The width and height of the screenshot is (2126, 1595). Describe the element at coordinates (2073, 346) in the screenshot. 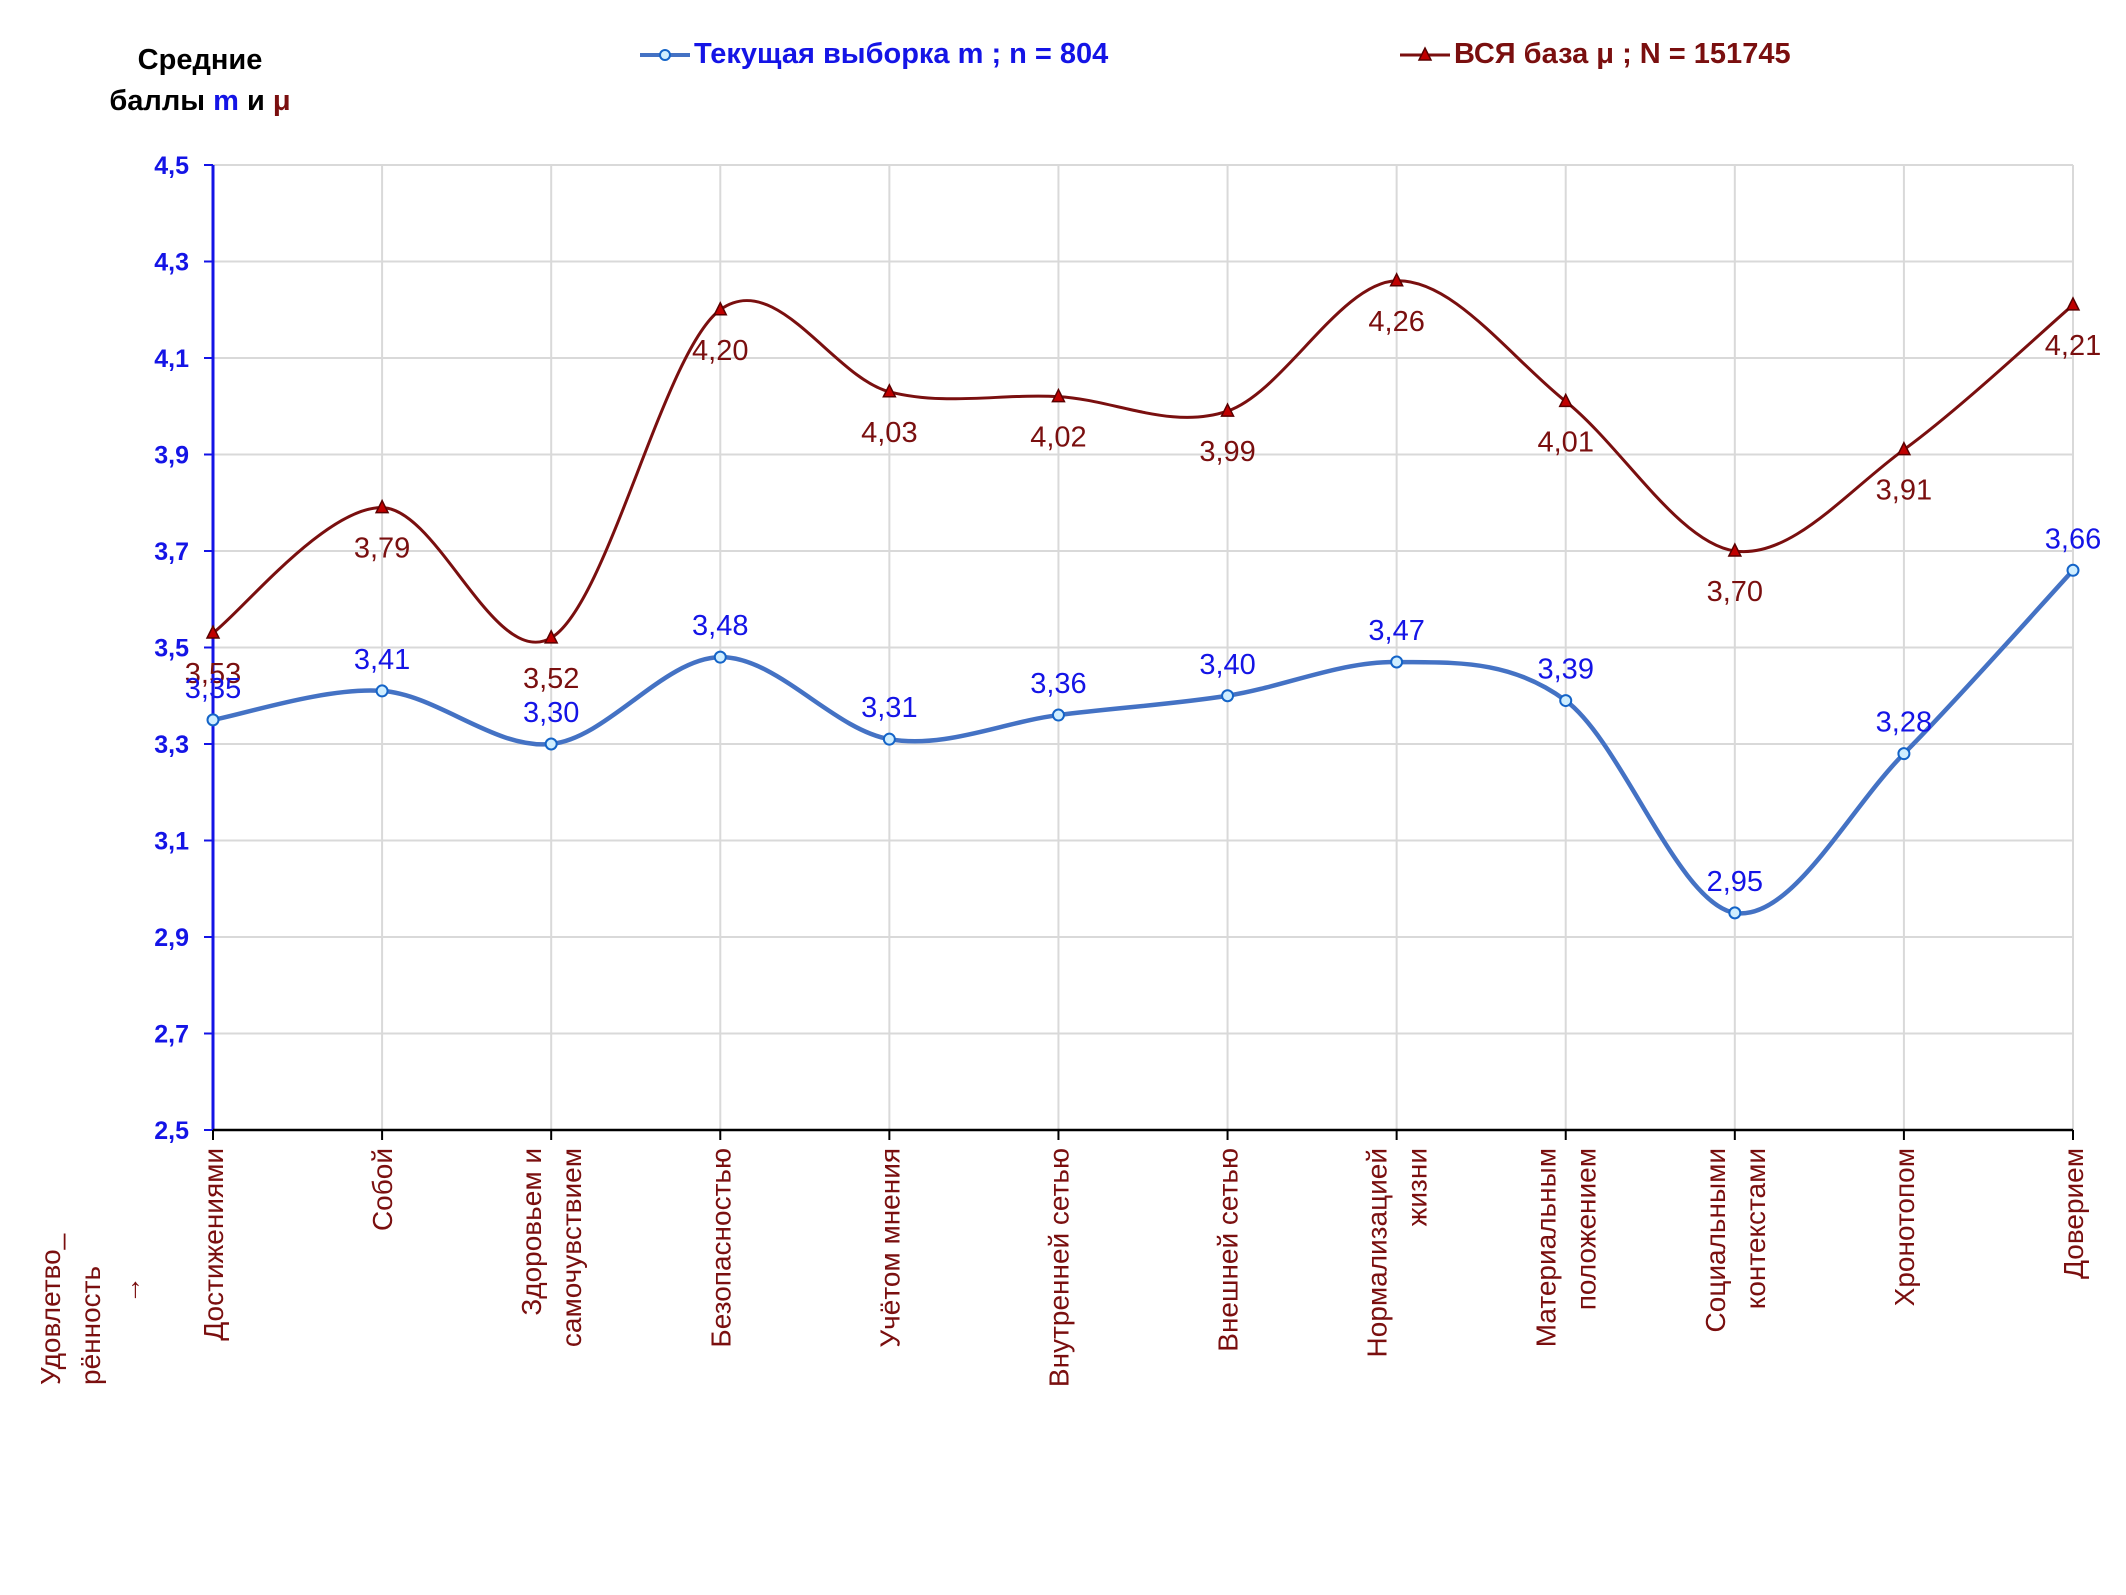

I see `data-label-database: 4,21` at that location.